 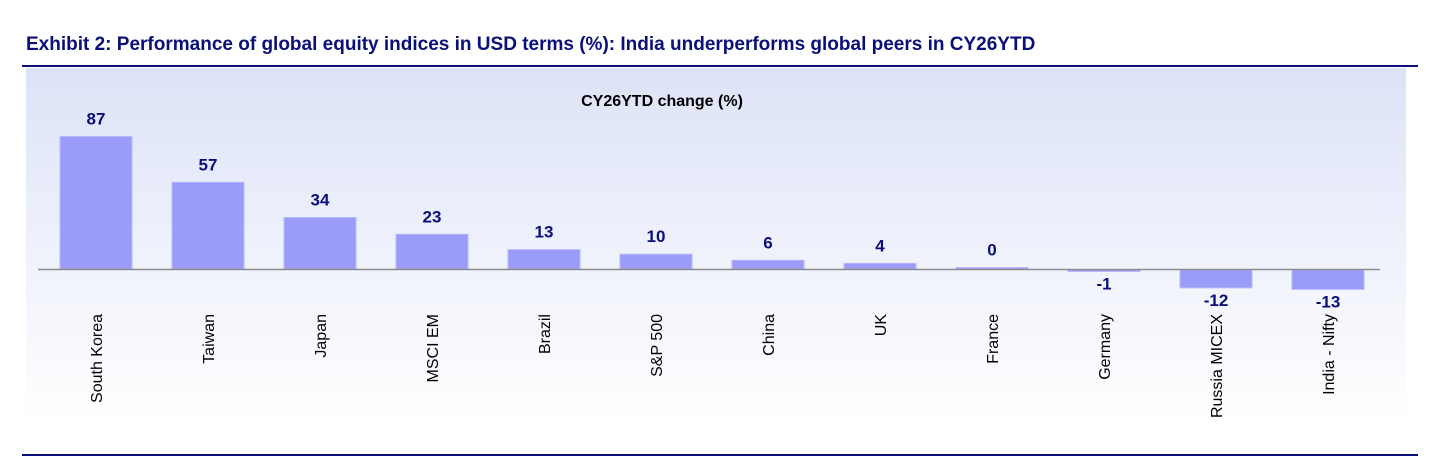 I want to click on bar-brazil, so click(x=544, y=259).